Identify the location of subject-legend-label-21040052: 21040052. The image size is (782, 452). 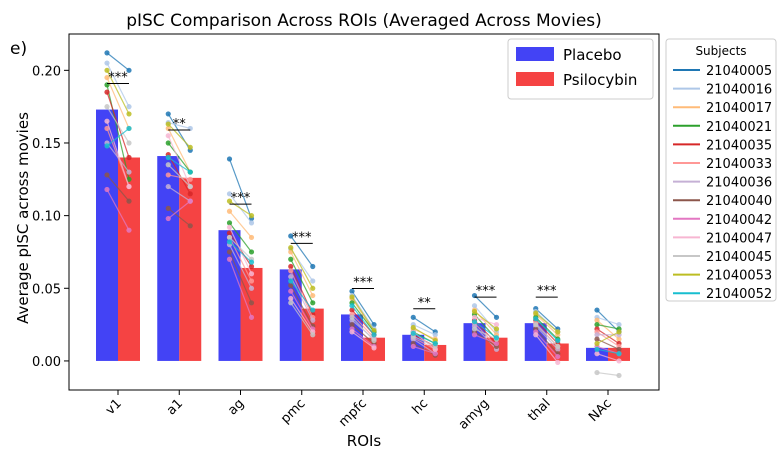
(739, 294).